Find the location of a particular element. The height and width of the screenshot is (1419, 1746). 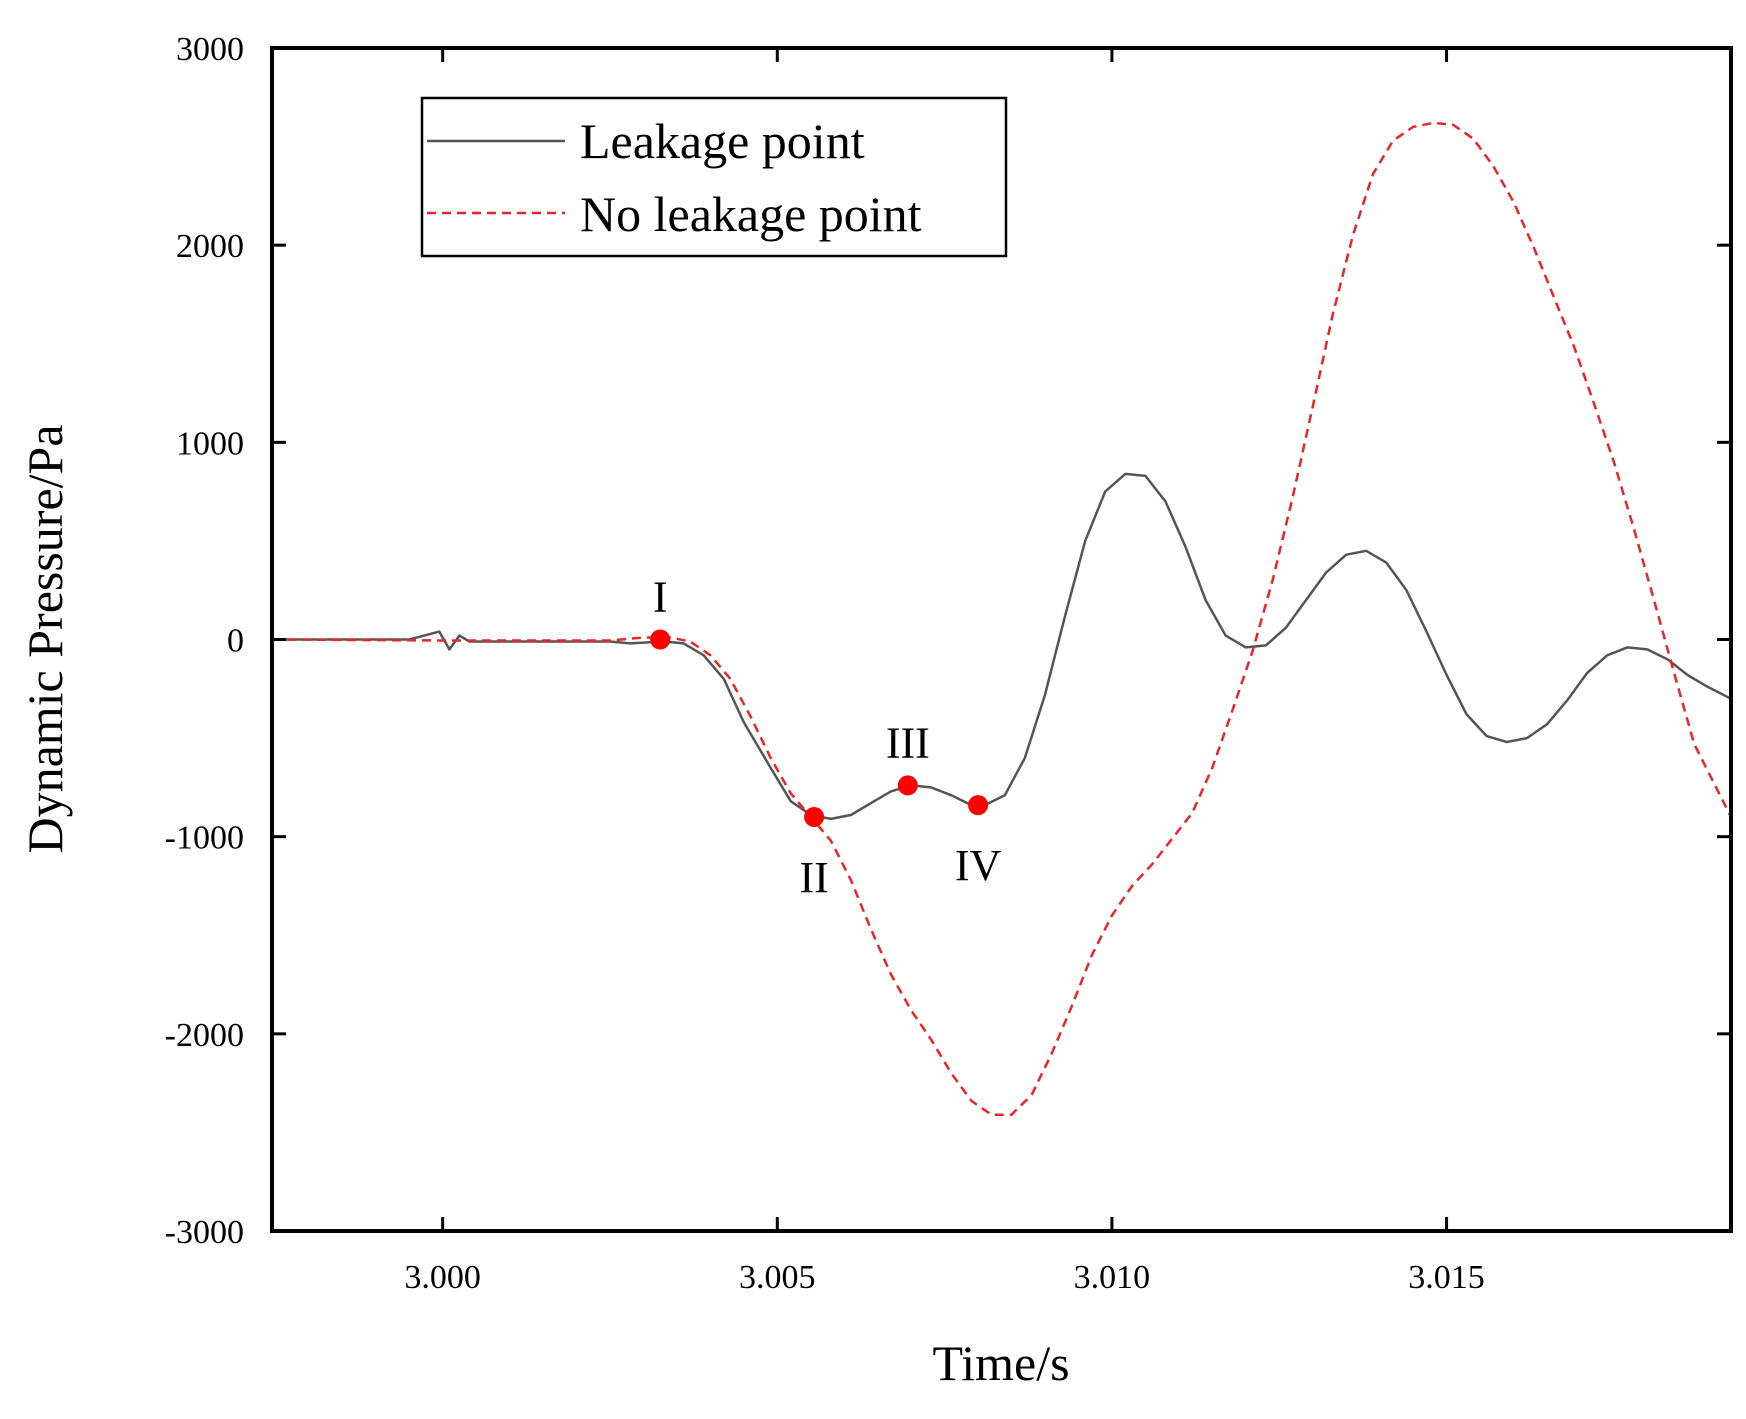

x-axis-title: Time/s is located at coordinates (1000, 1363).